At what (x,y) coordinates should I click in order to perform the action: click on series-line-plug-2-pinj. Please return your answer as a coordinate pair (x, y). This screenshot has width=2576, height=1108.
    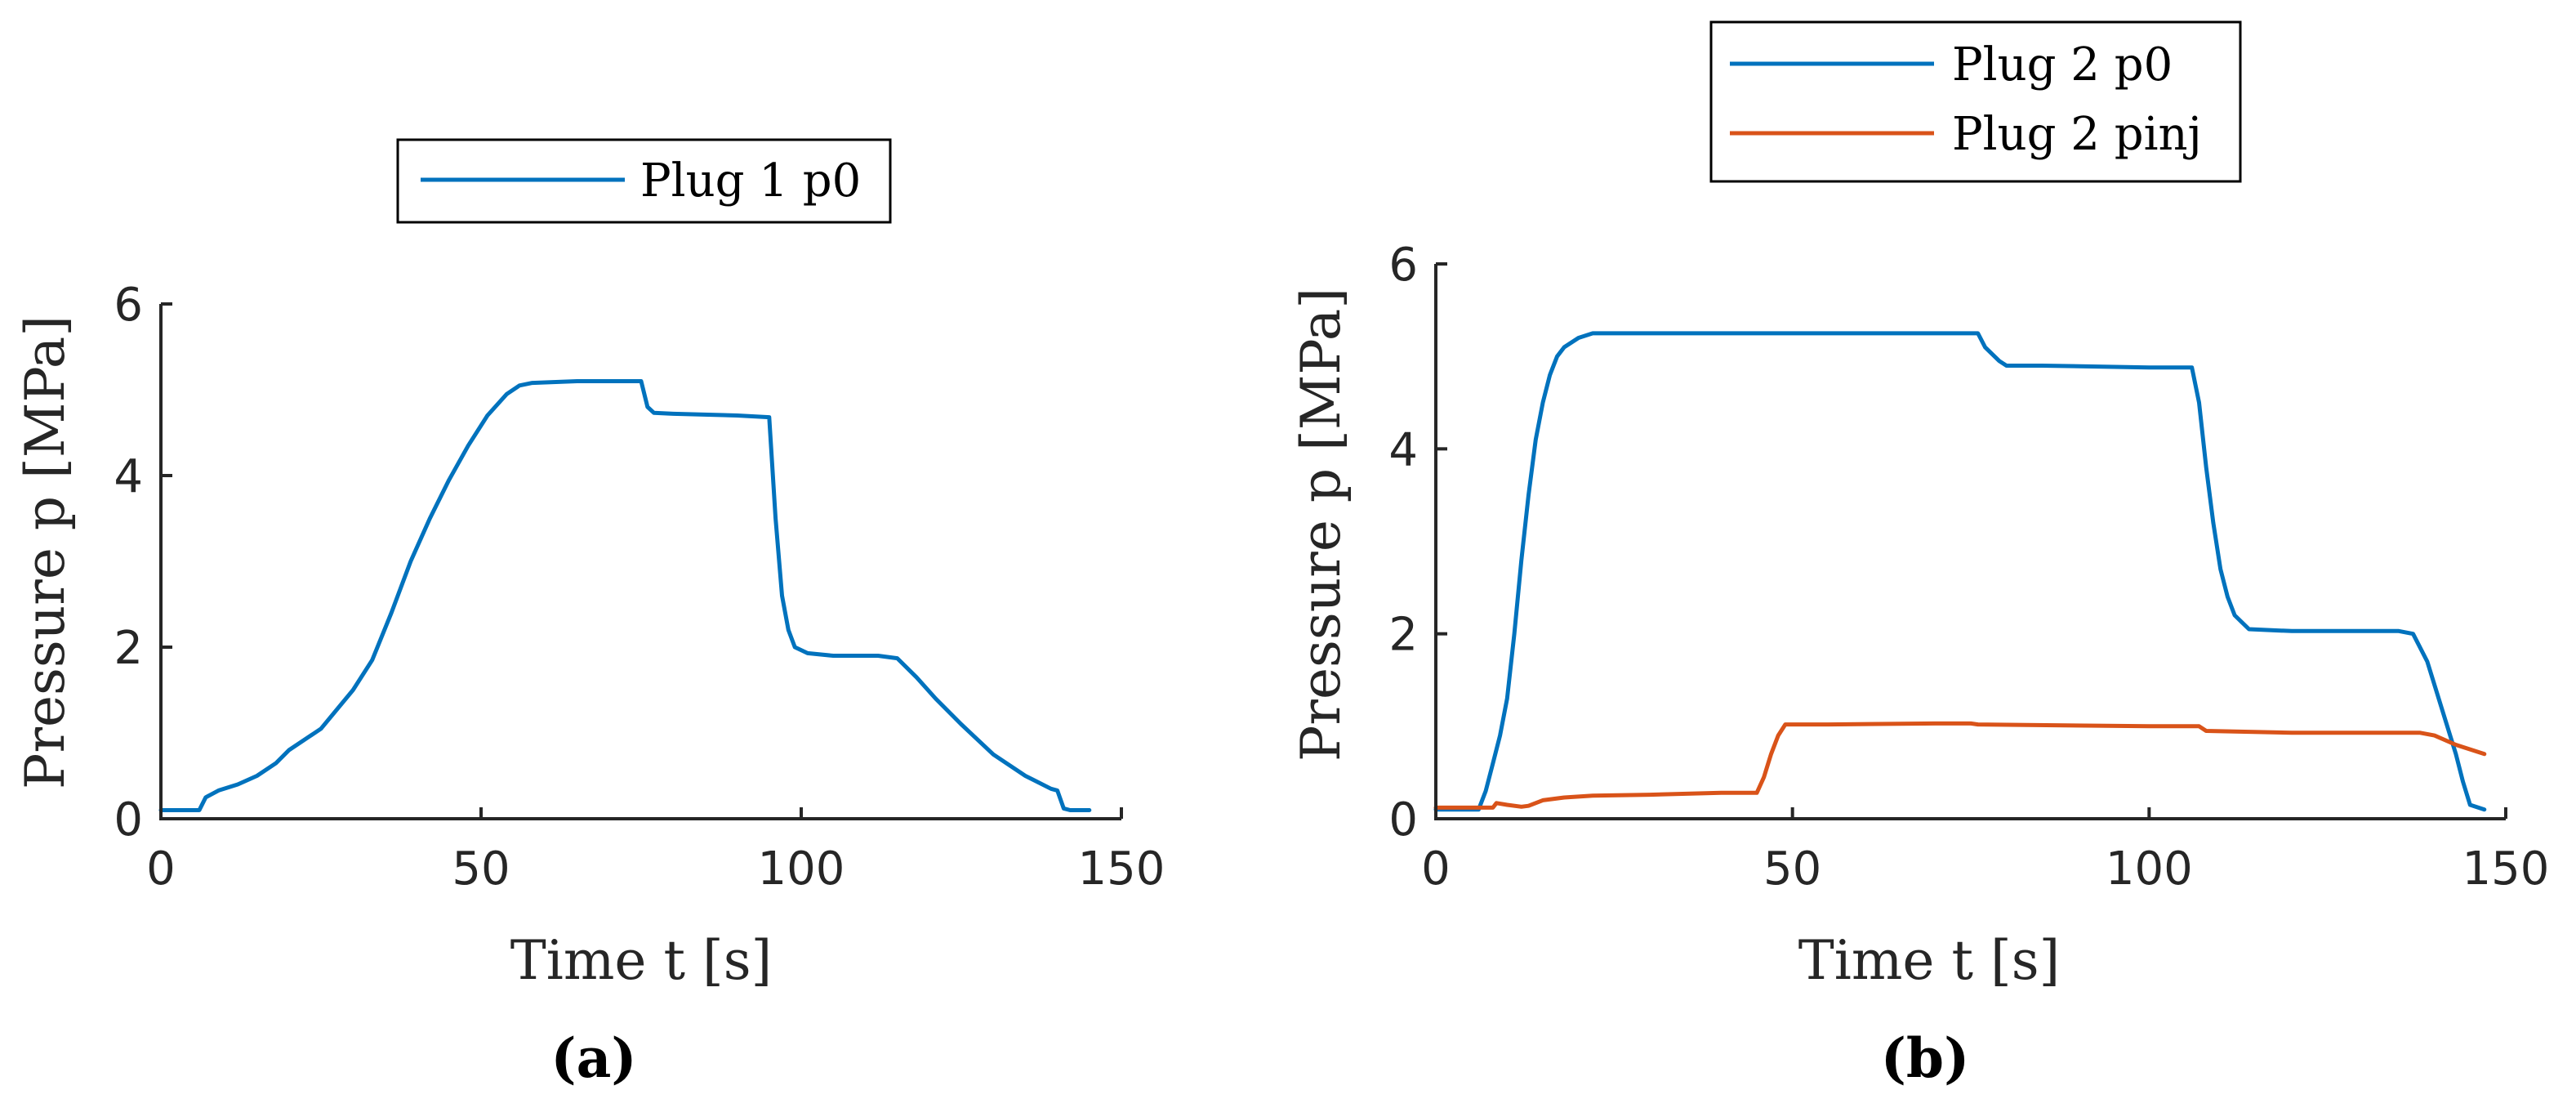
    Looking at the image, I should click on (1960, 765).